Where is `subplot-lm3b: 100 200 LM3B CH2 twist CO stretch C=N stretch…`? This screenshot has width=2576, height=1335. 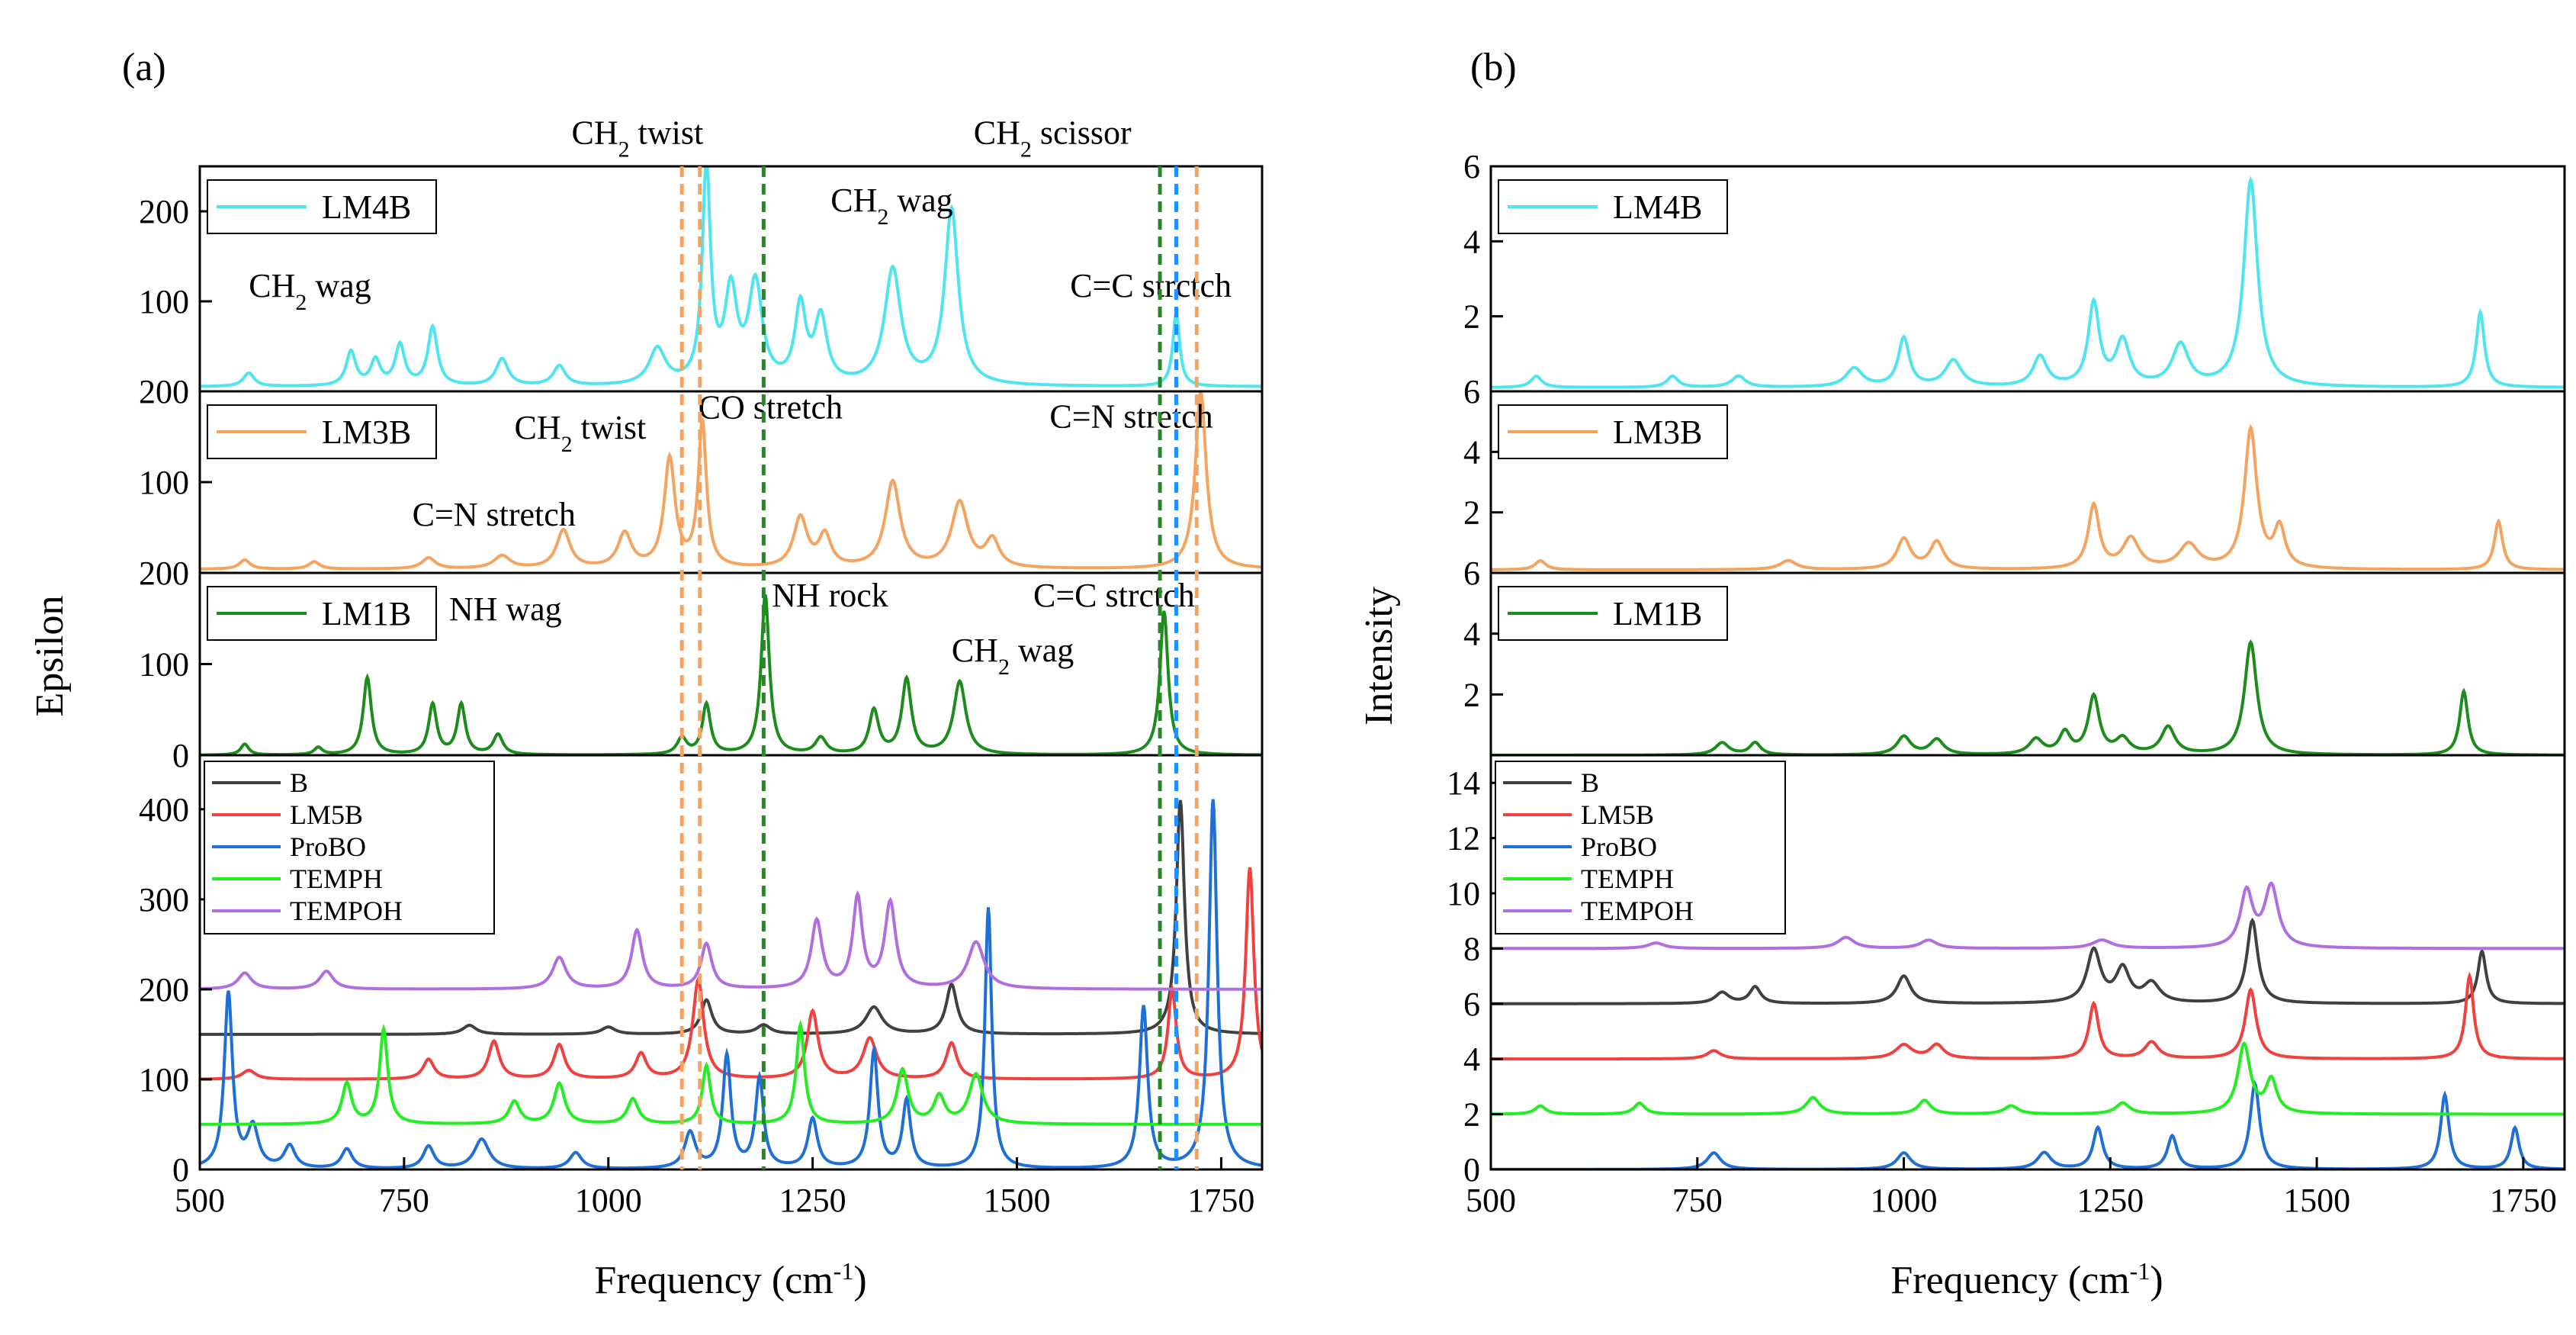 subplot-lm3b: 100 200 LM3B CH2 twist CO stretch C=N stretch… is located at coordinates (701, 474).